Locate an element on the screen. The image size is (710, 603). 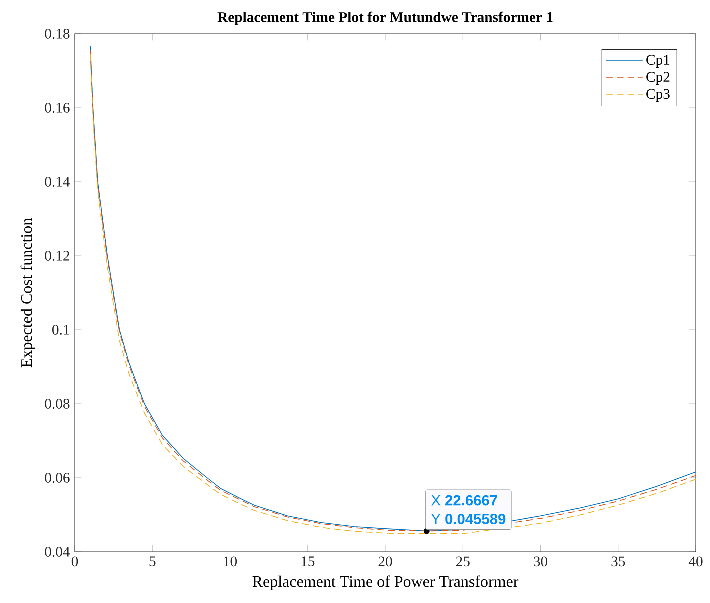
x-tick-label: 15 is located at coordinates (308, 561).